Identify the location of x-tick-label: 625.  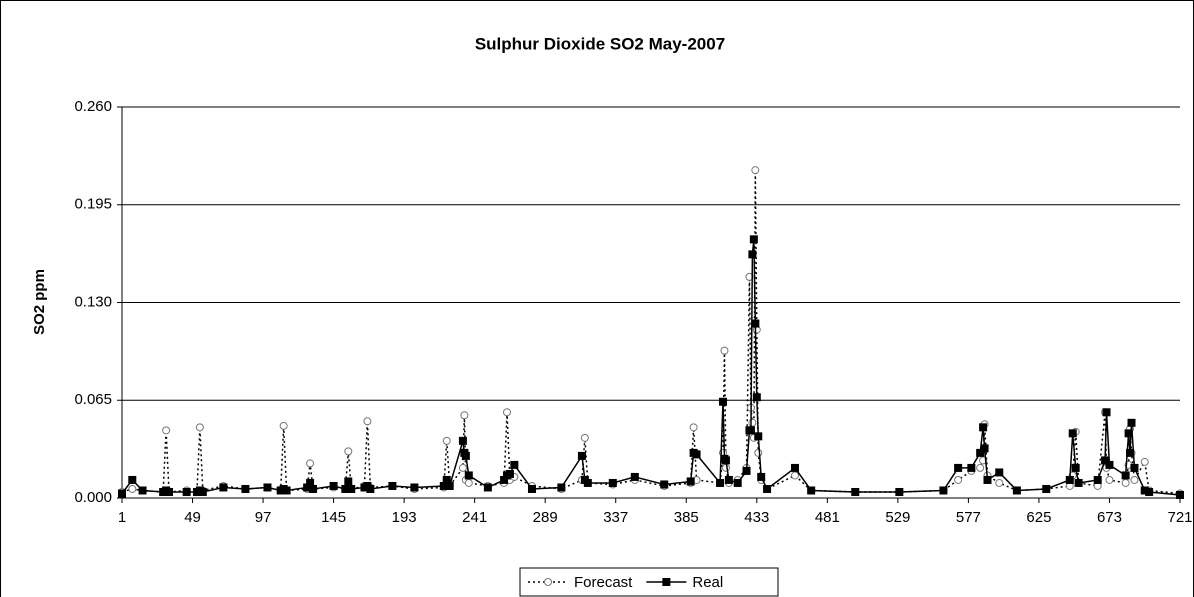
(1038, 517).